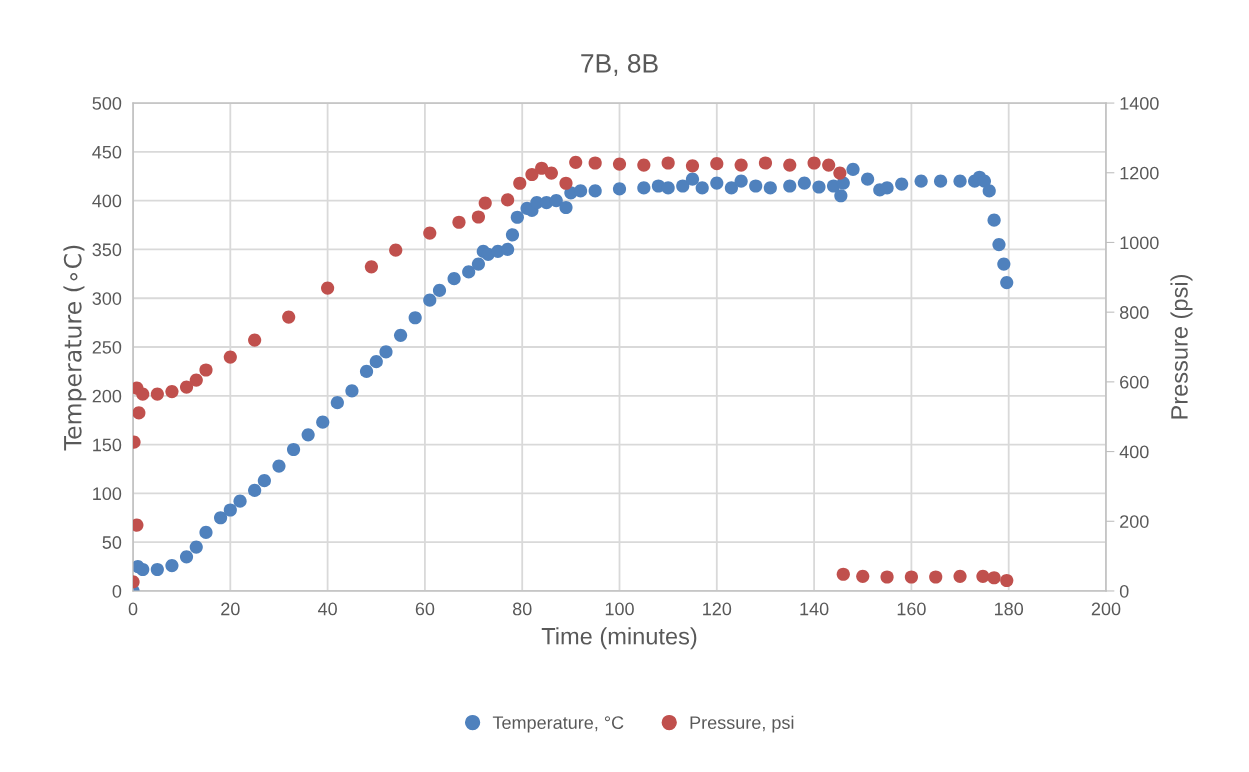  Describe the element at coordinates (107, 152) in the screenshot. I see `y-tick-label: 450` at that location.